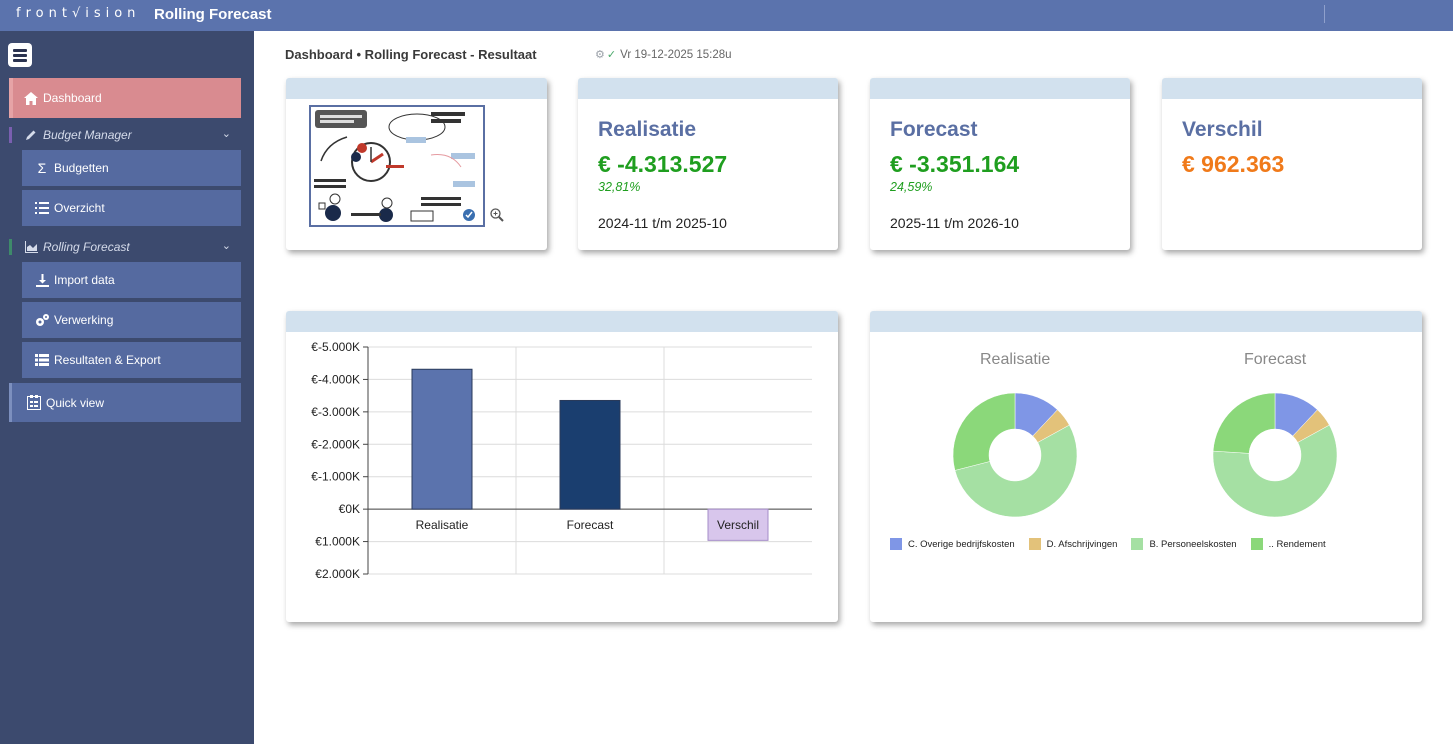 This screenshot has height=744, width=1453. Describe the element at coordinates (619, 187) in the screenshot. I see `kpi-percentage: 32,81%` at that location.